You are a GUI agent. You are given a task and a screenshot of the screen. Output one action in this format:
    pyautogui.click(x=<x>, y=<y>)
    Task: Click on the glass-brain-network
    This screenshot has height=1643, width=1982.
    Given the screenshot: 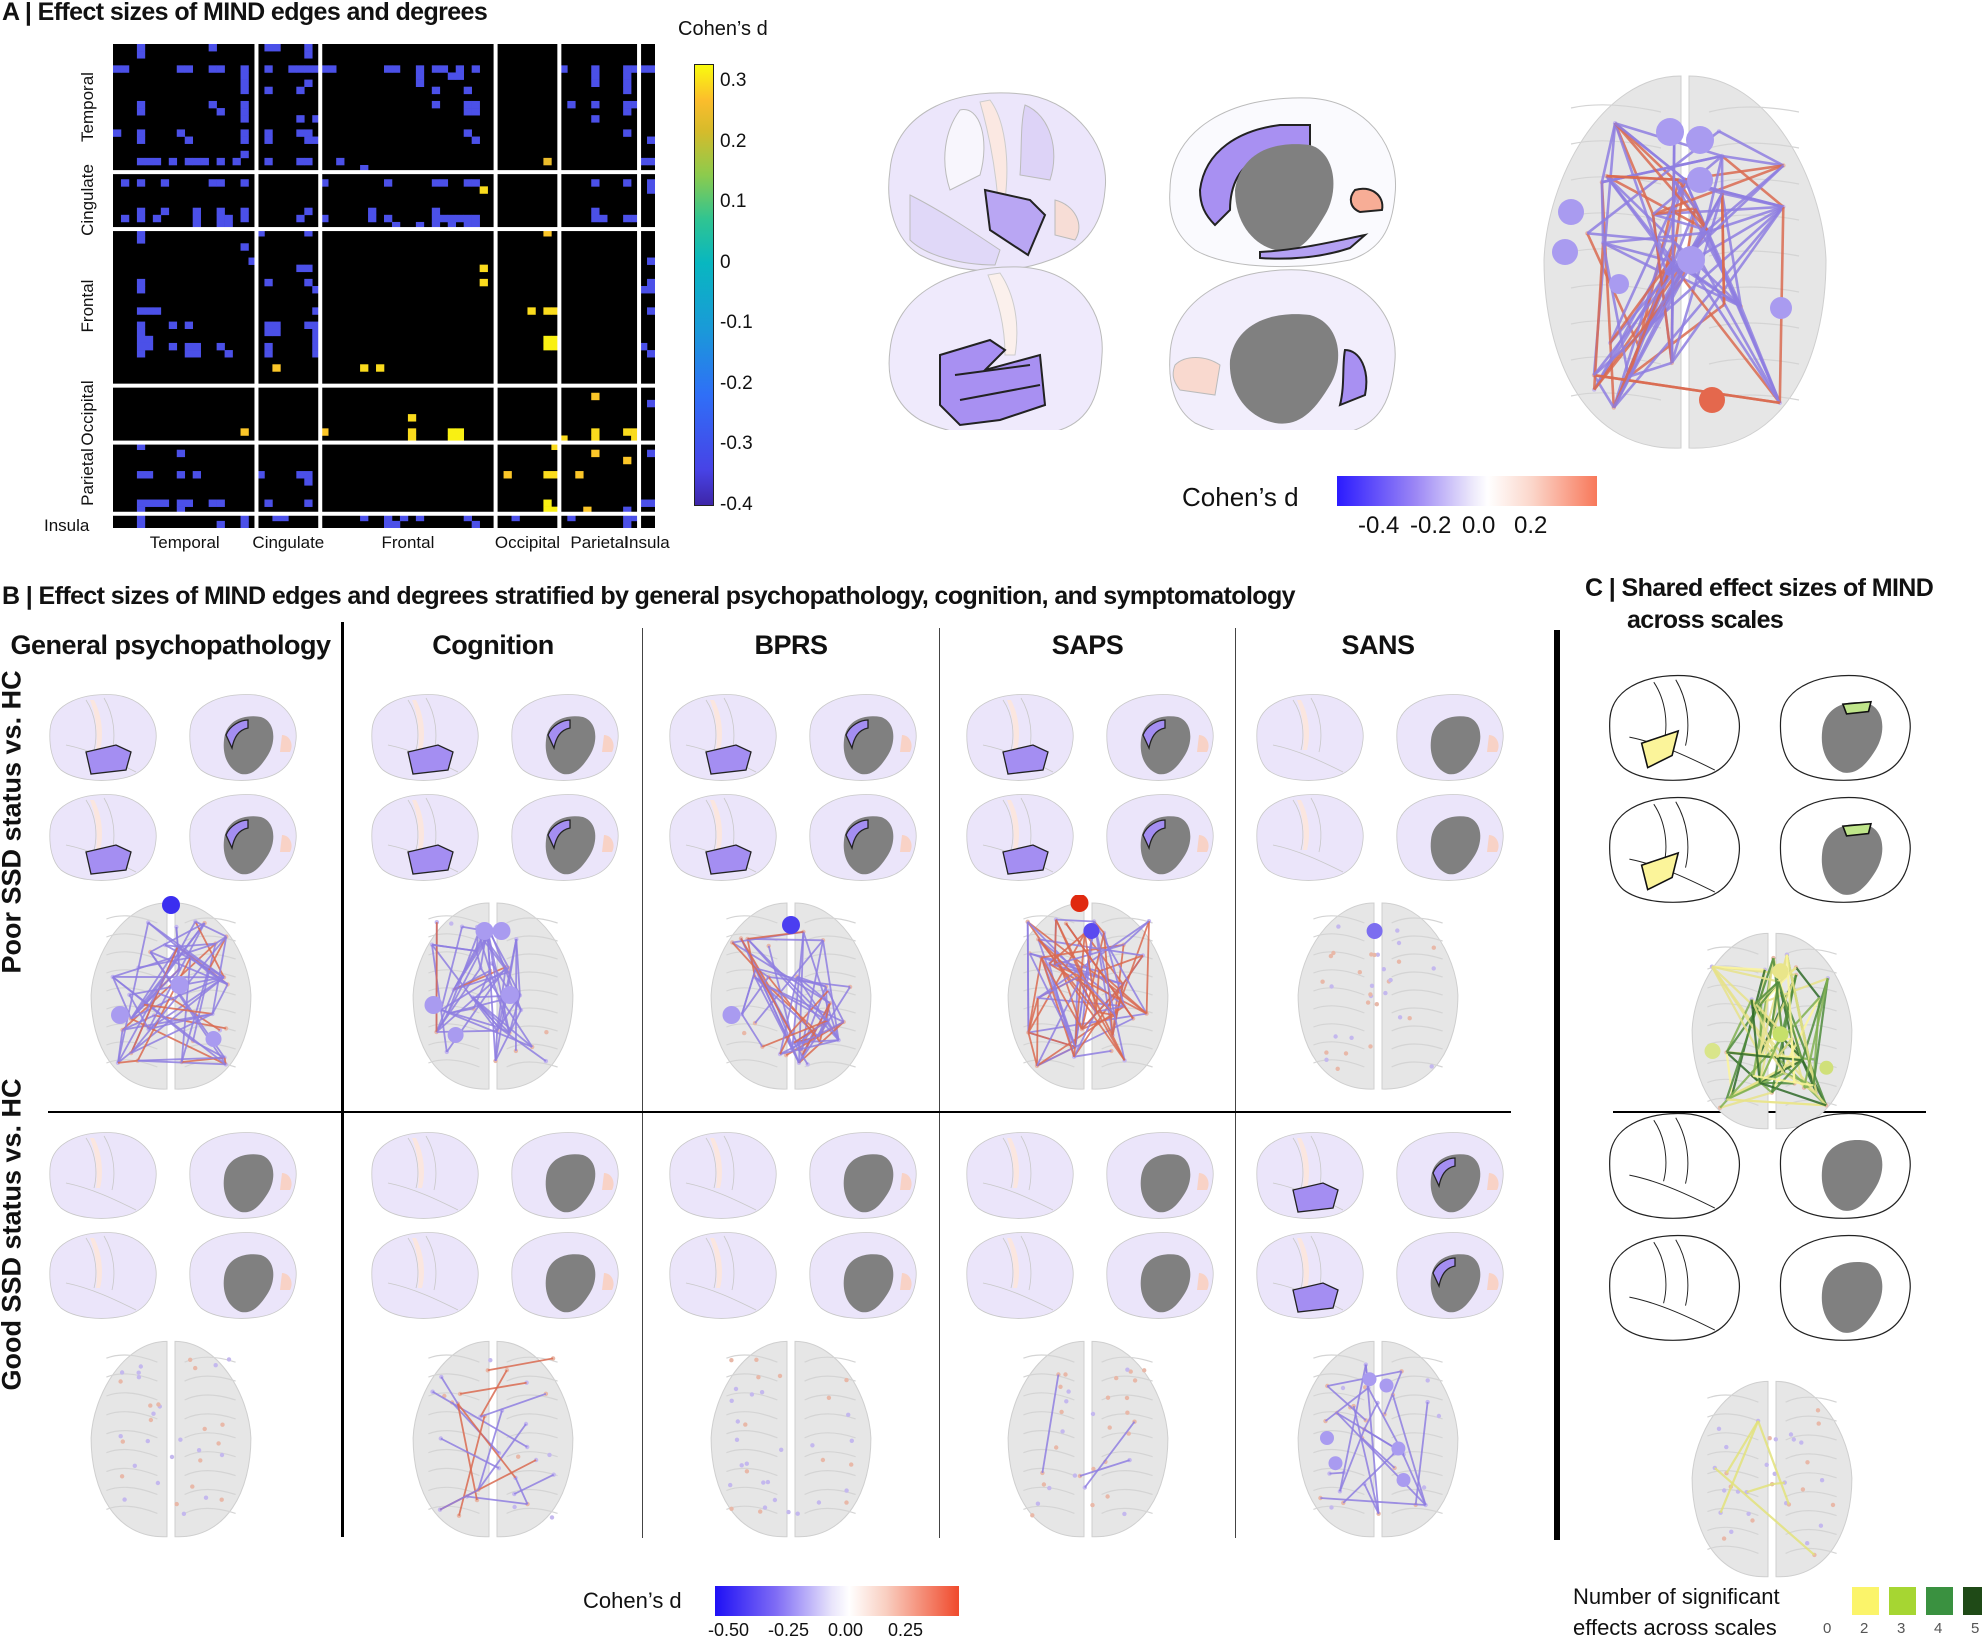 What is the action you would take?
    pyautogui.click(x=791, y=995)
    